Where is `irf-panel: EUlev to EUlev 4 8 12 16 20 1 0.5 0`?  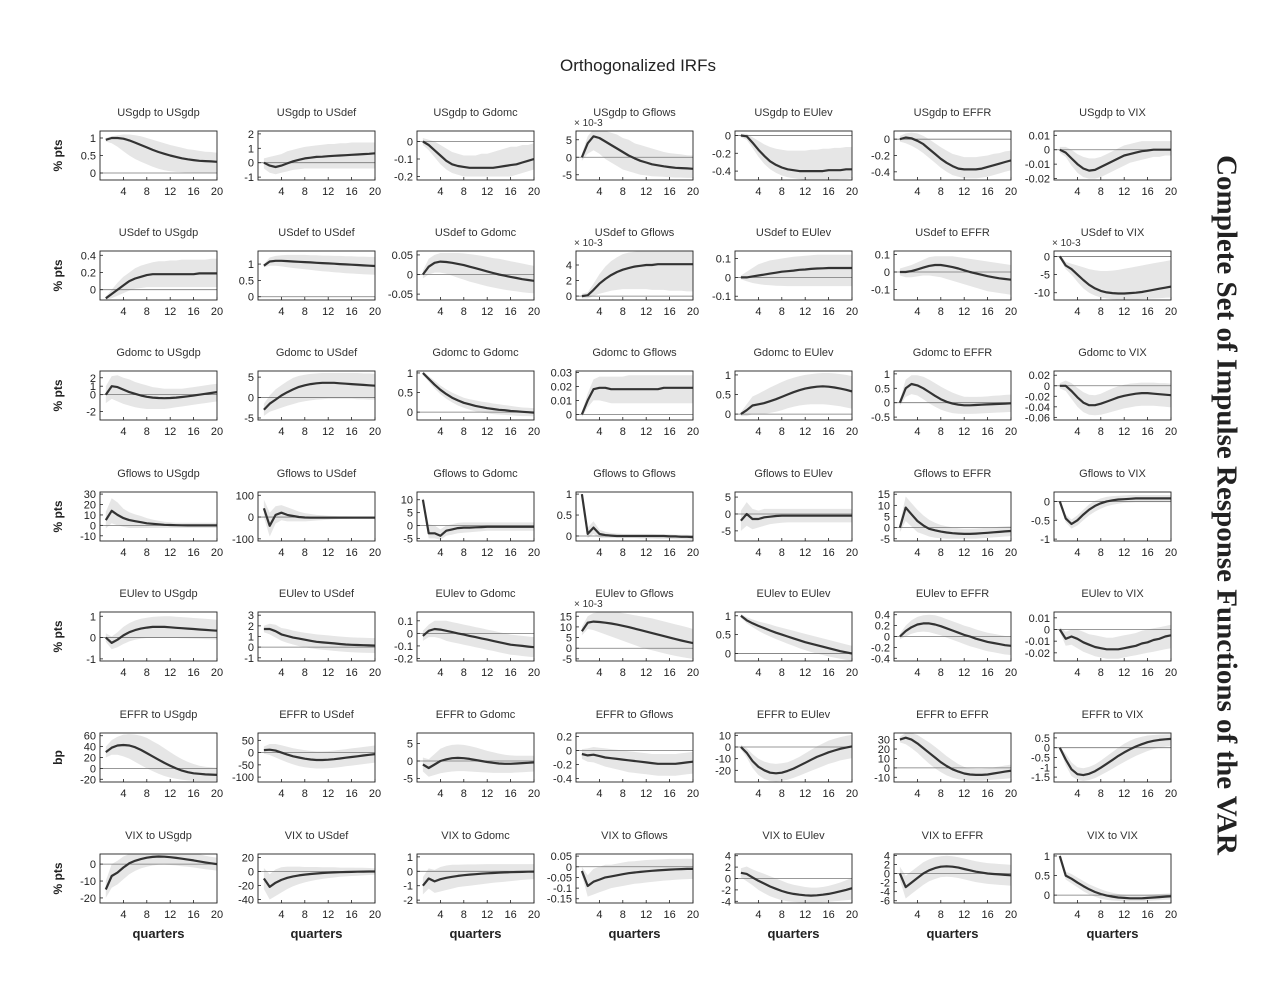 irf-panel: EUlev to EUlev 4 8 12 16 20 1 0.5 0 is located at coordinates (787, 633).